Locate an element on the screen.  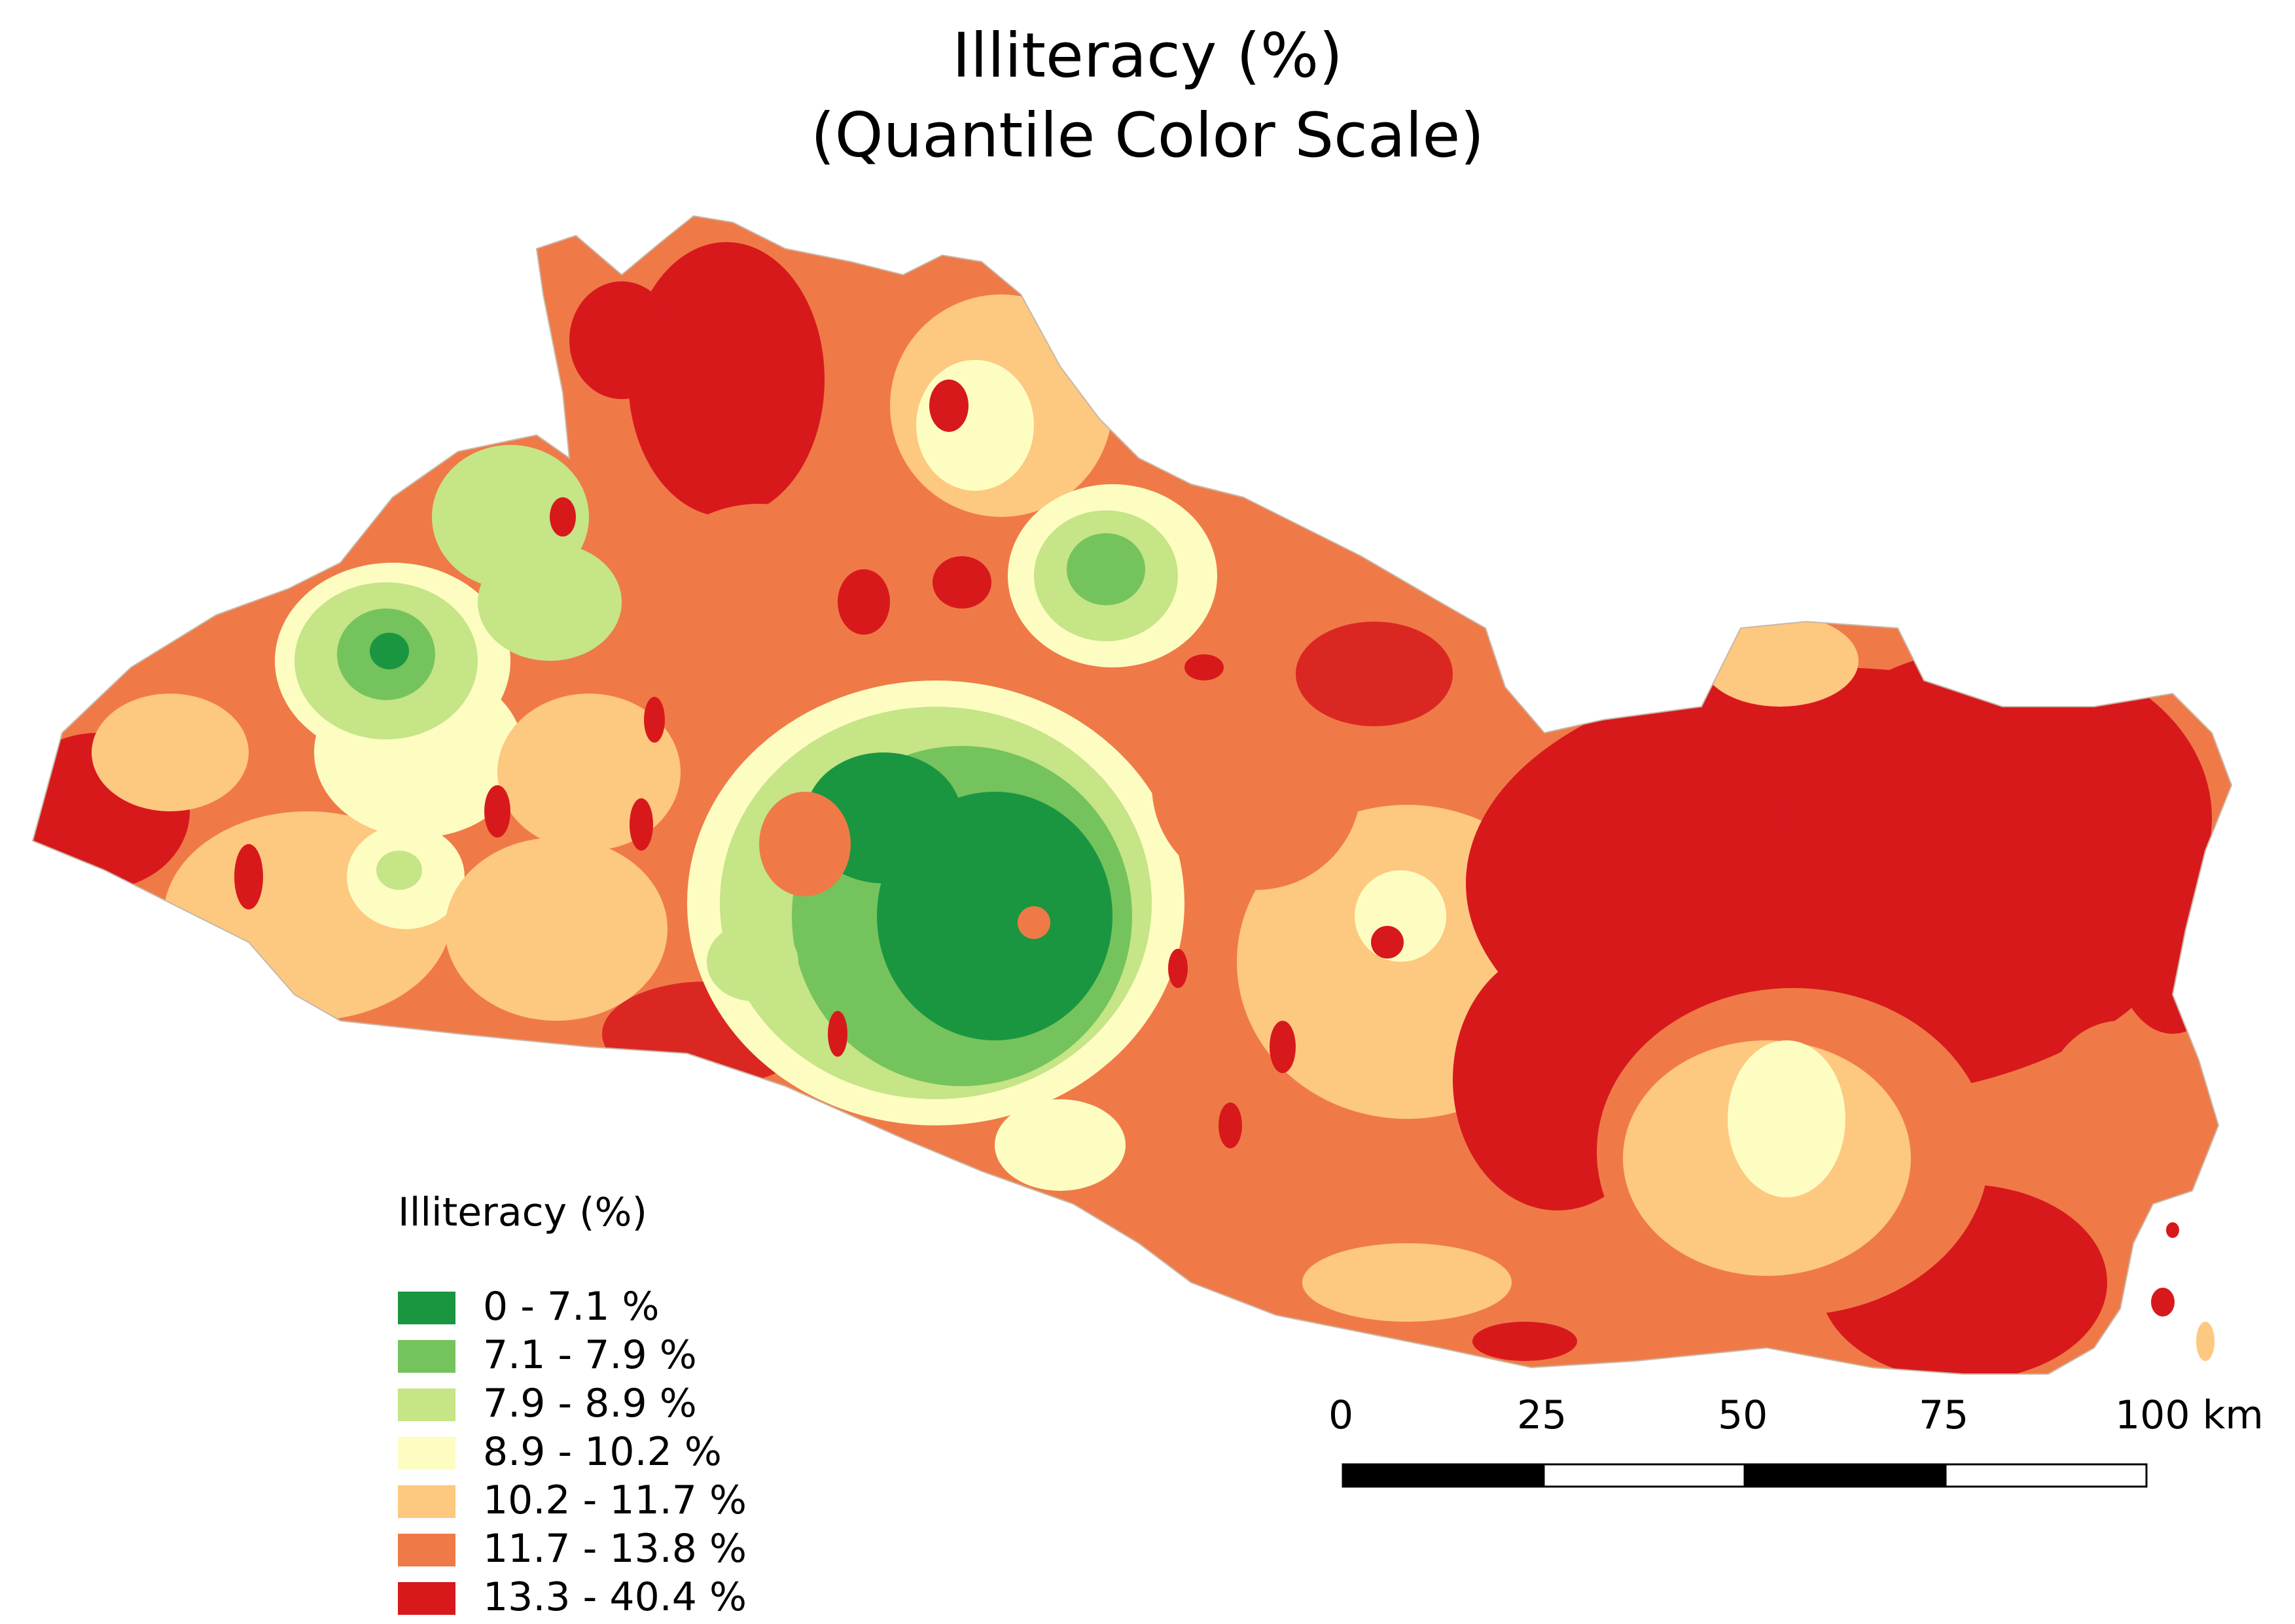
legend-label: 0 - 7.1 % is located at coordinates (571, 1307).